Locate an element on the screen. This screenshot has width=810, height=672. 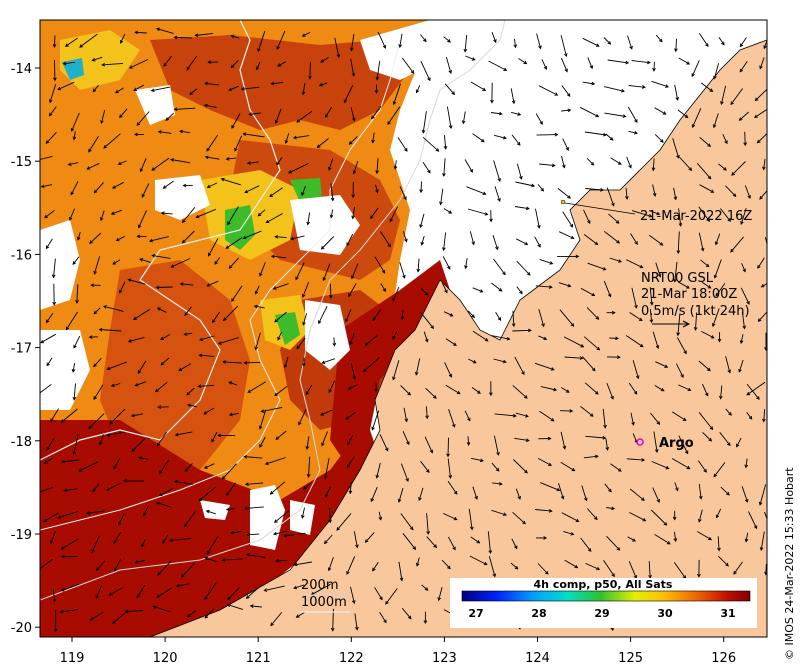
argo-label: Argo is located at coordinates (676, 443).